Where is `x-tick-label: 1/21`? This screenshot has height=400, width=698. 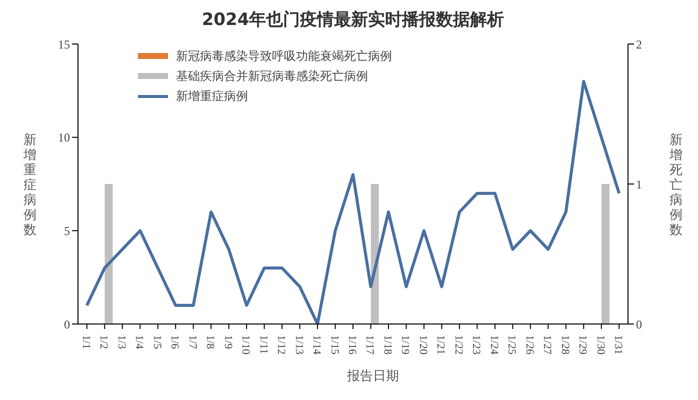 x-tick-label: 1/21 is located at coordinates (440, 345).